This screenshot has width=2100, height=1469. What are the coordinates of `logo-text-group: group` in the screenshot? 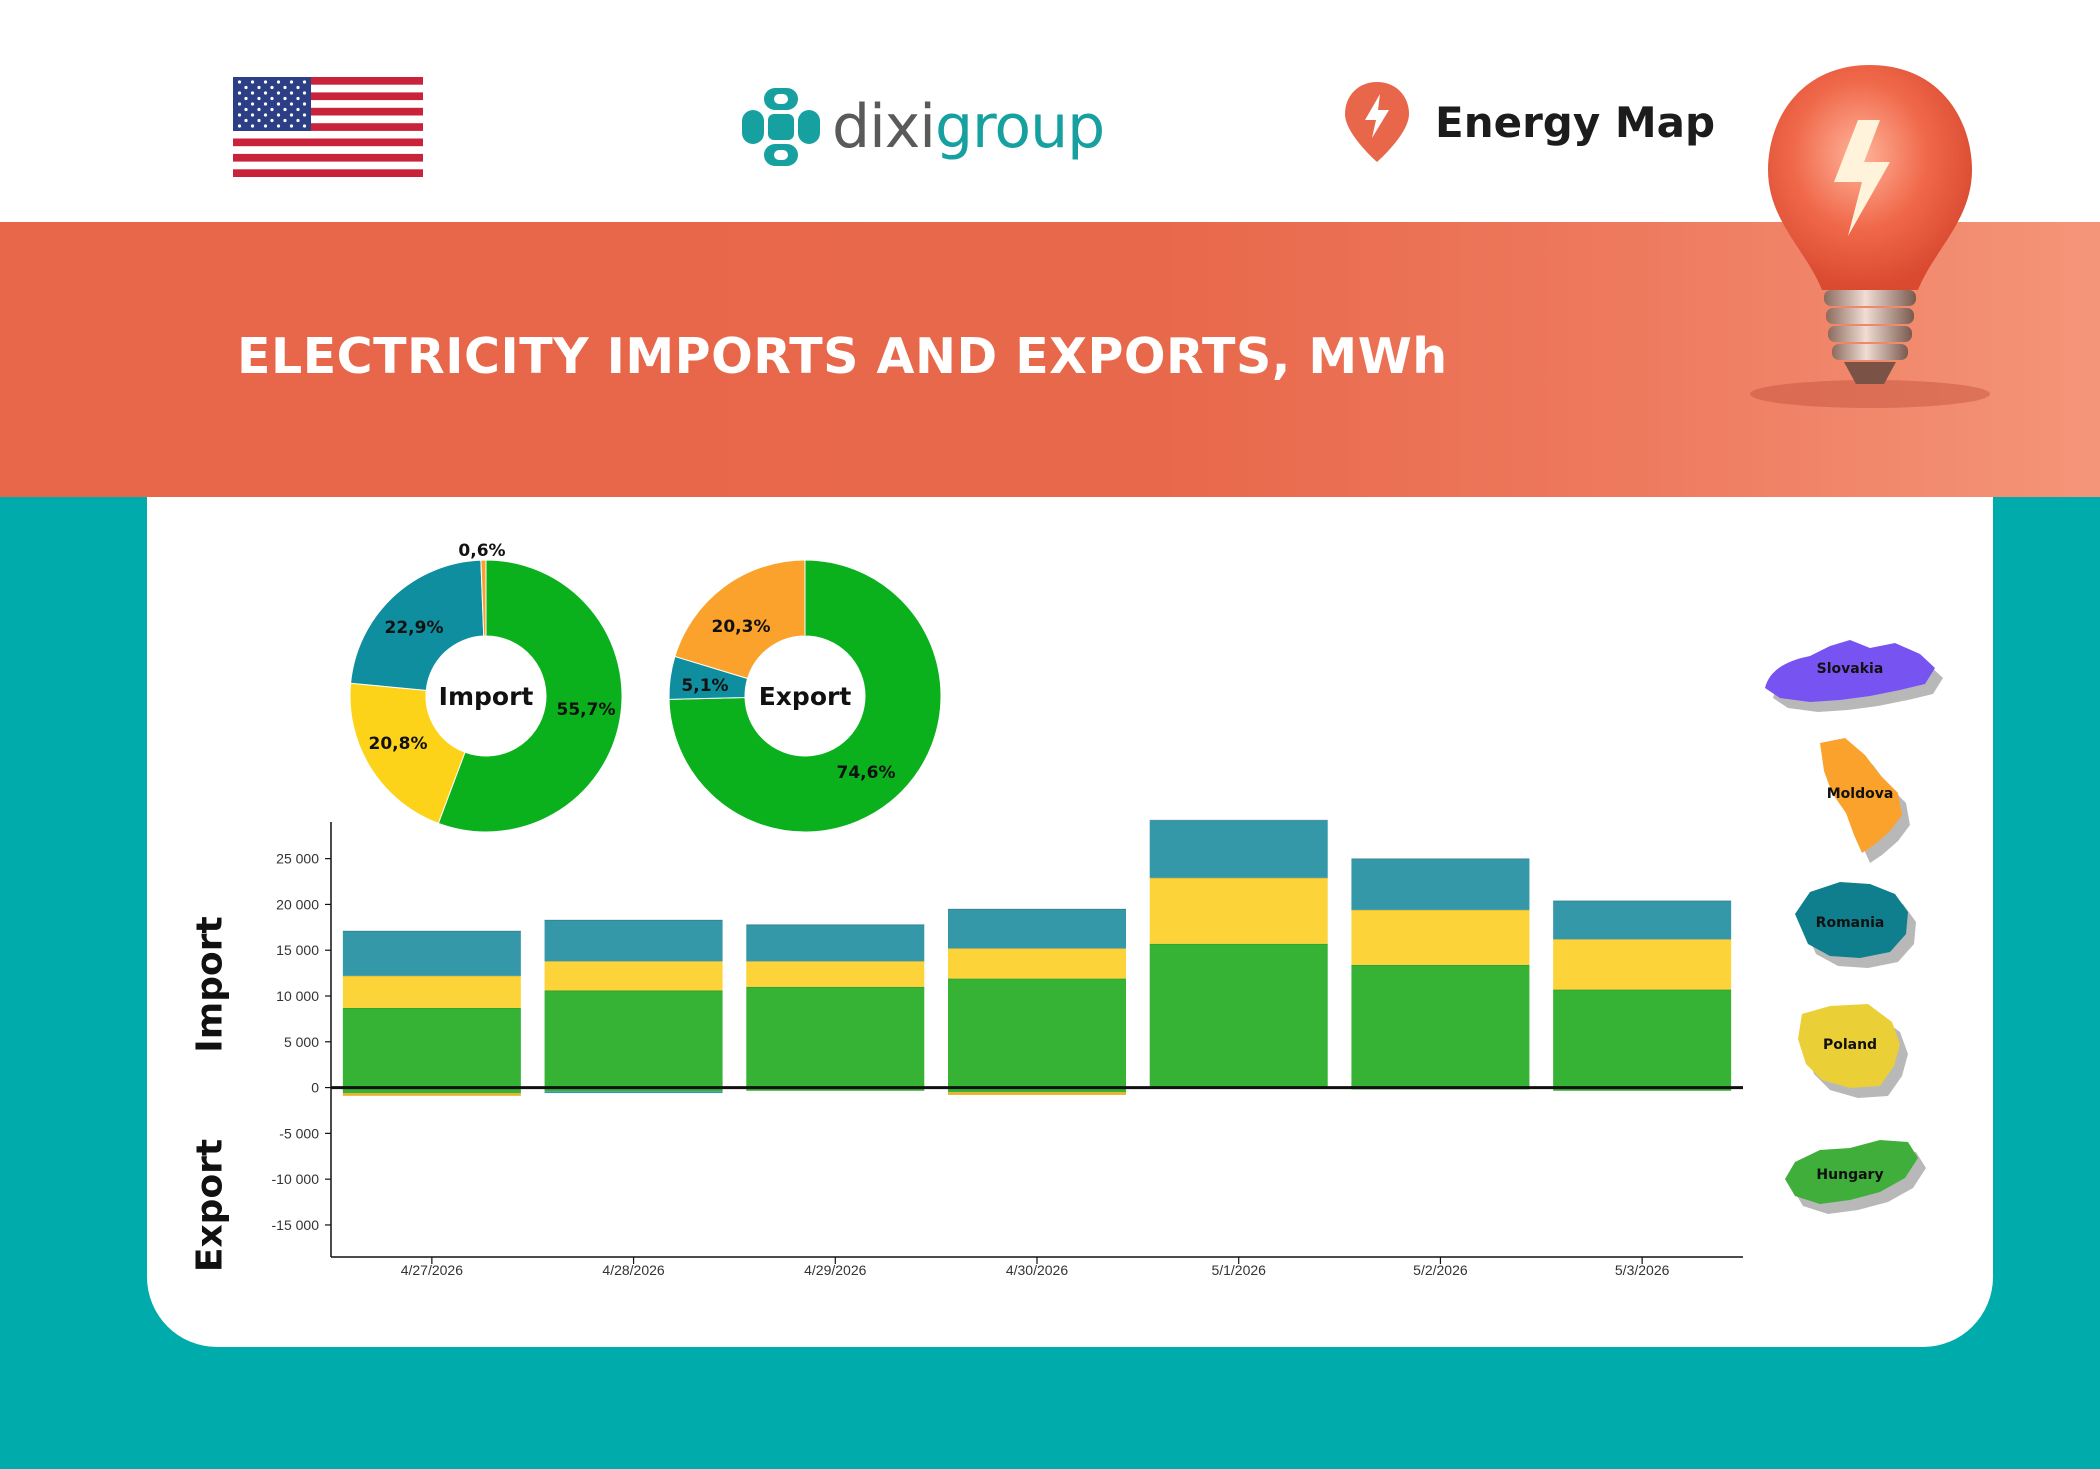 It's located at (1019, 127).